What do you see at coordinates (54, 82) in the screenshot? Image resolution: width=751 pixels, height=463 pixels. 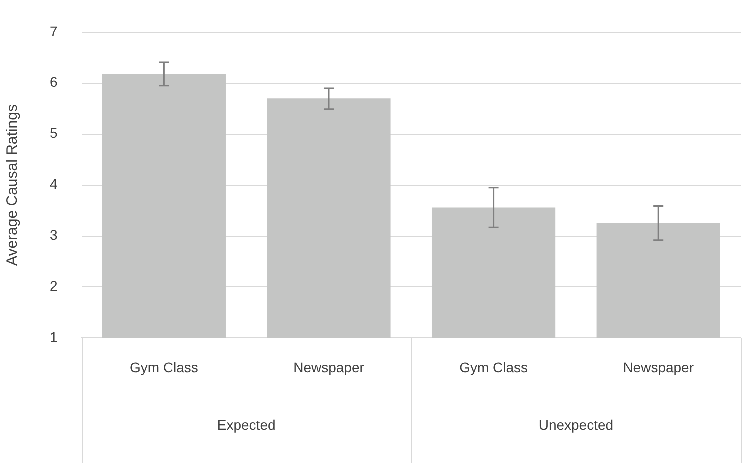 I see `y-tick-label: 6` at bounding box center [54, 82].